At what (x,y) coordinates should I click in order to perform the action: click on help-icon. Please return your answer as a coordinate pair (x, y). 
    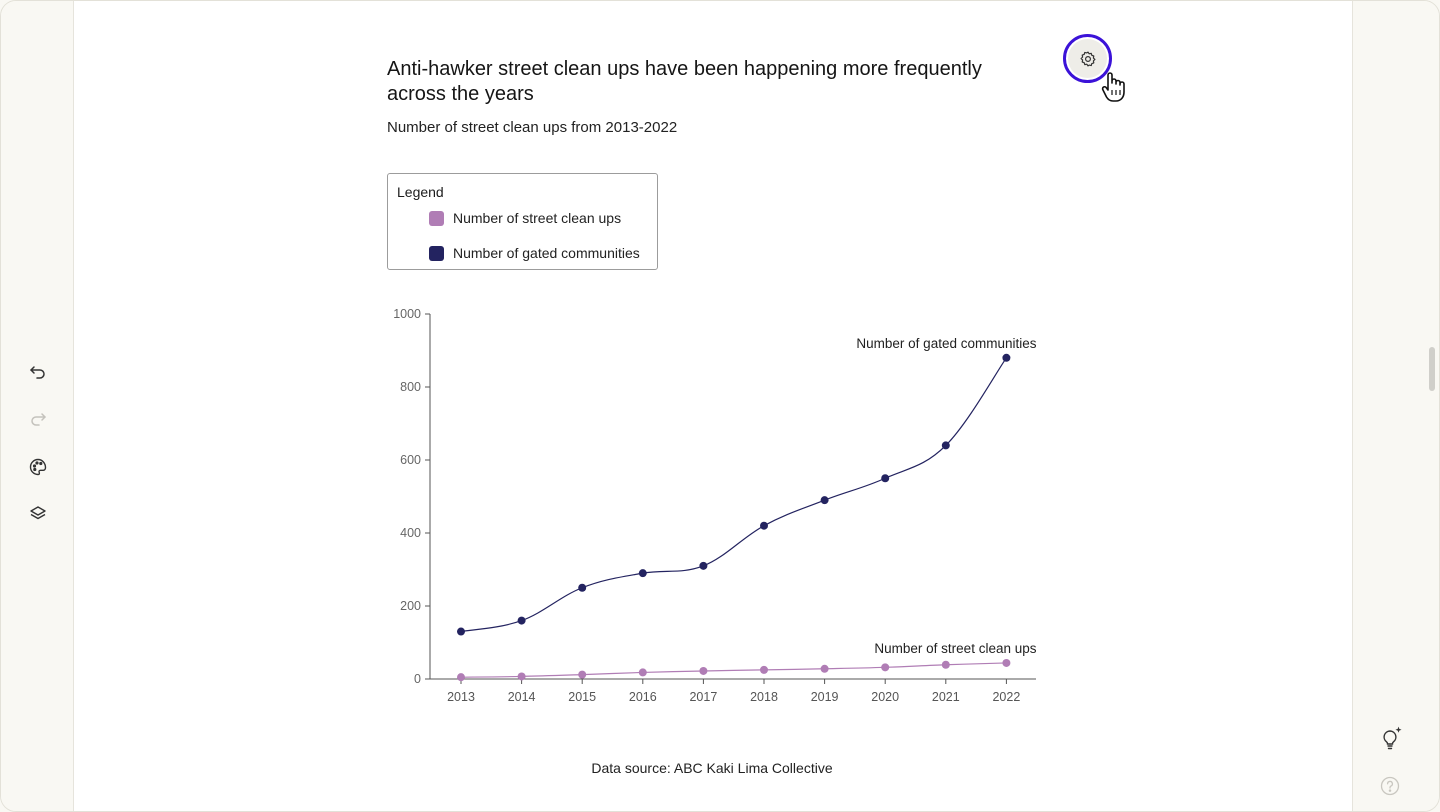
    Looking at the image, I should click on (1390, 786).